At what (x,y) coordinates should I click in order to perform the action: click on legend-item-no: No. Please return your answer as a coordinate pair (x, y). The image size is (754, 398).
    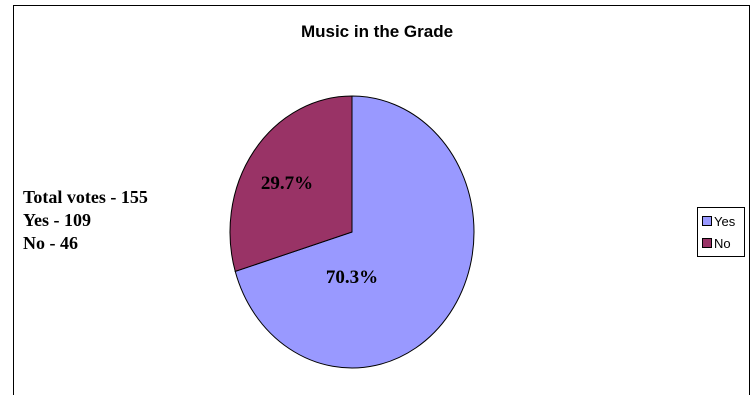
    Looking at the image, I should click on (721, 243).